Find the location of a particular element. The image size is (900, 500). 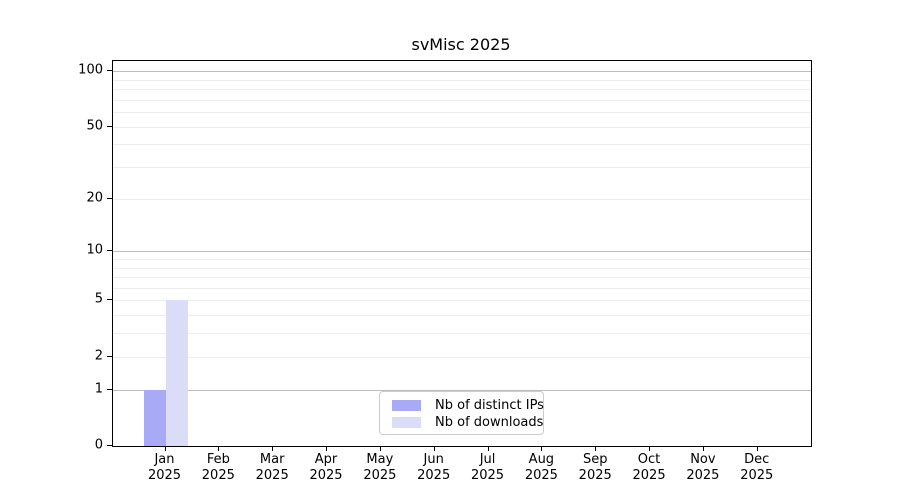

x-tick-label-jan: Jan 2025 is located at coordinates (164, 467).